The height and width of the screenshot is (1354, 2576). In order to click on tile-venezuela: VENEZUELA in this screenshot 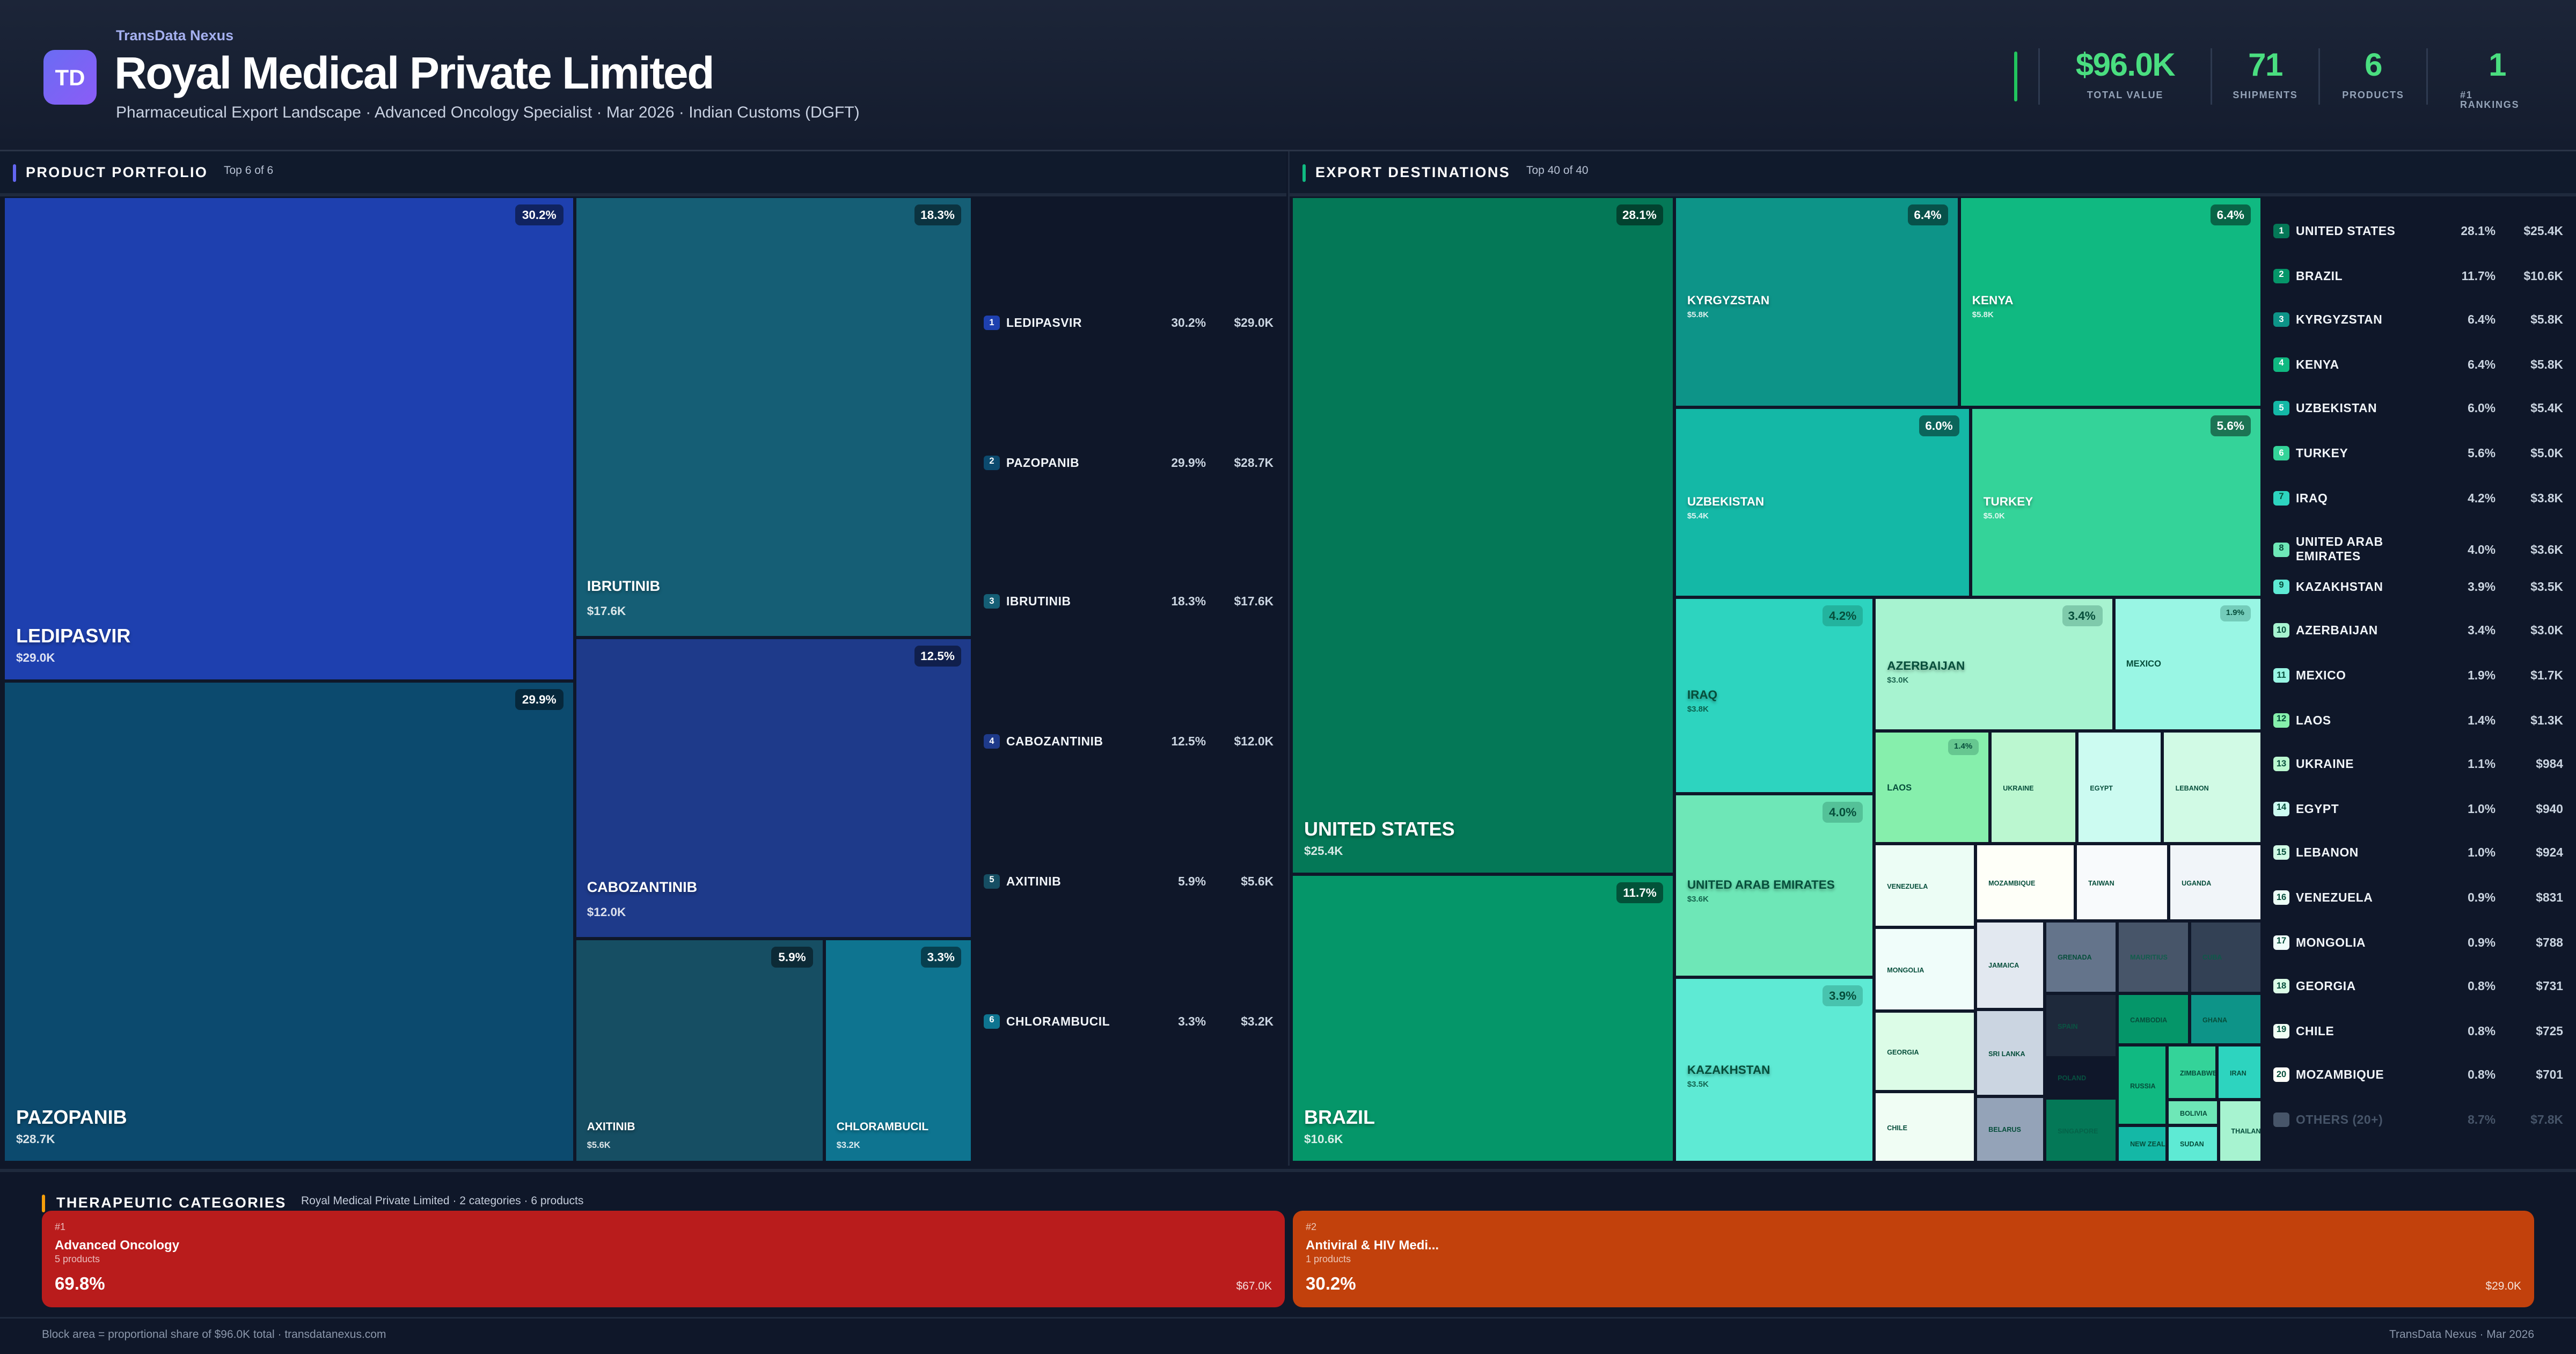, I will do `click(1925, 885)`.